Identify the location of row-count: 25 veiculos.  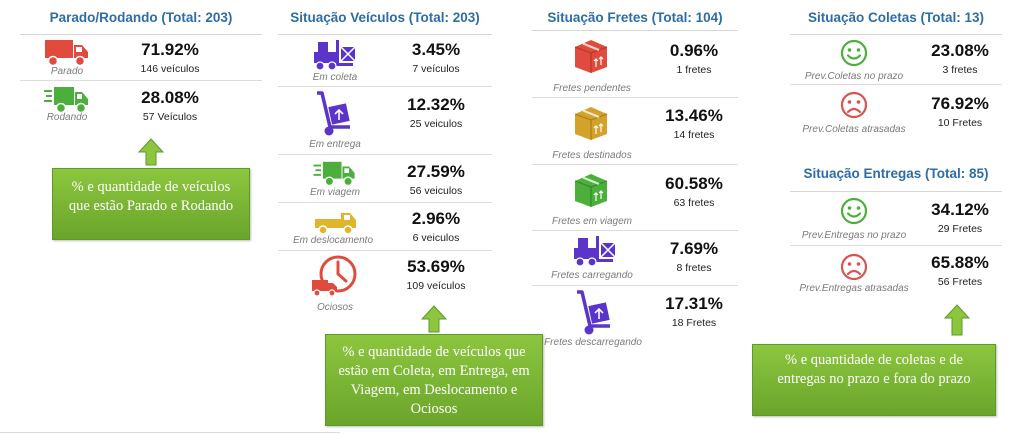
(436, 124).